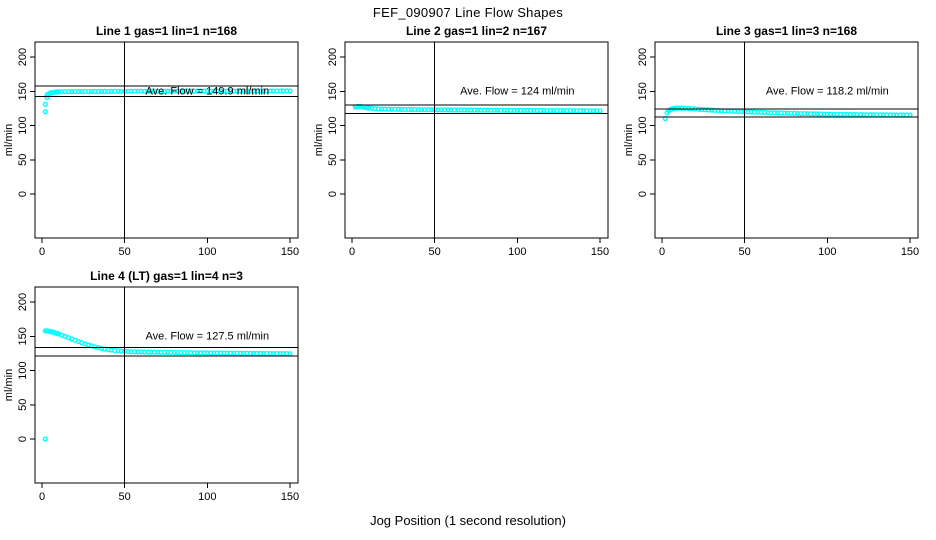 This screenshot has width=936, height=540. I want to click on subplot-title: Line 2 gas=1 lin=2 n=167, so click(476, 31).